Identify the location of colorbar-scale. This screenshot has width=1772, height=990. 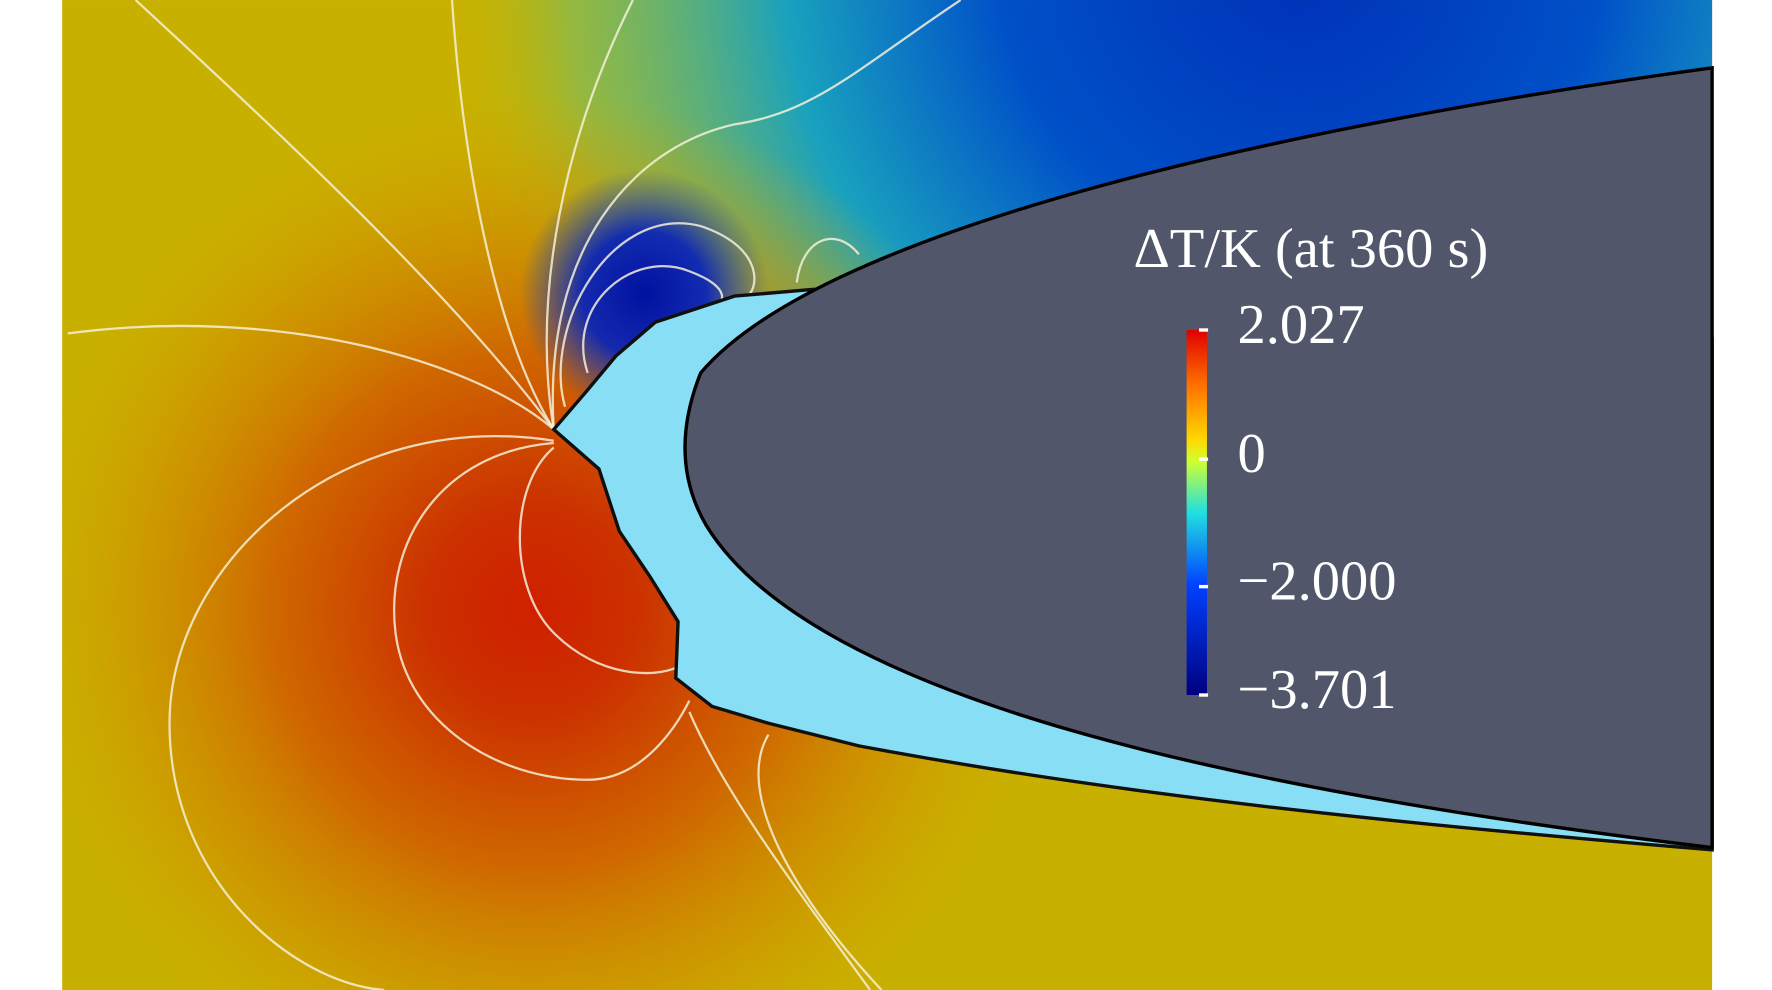
(1196, 513).